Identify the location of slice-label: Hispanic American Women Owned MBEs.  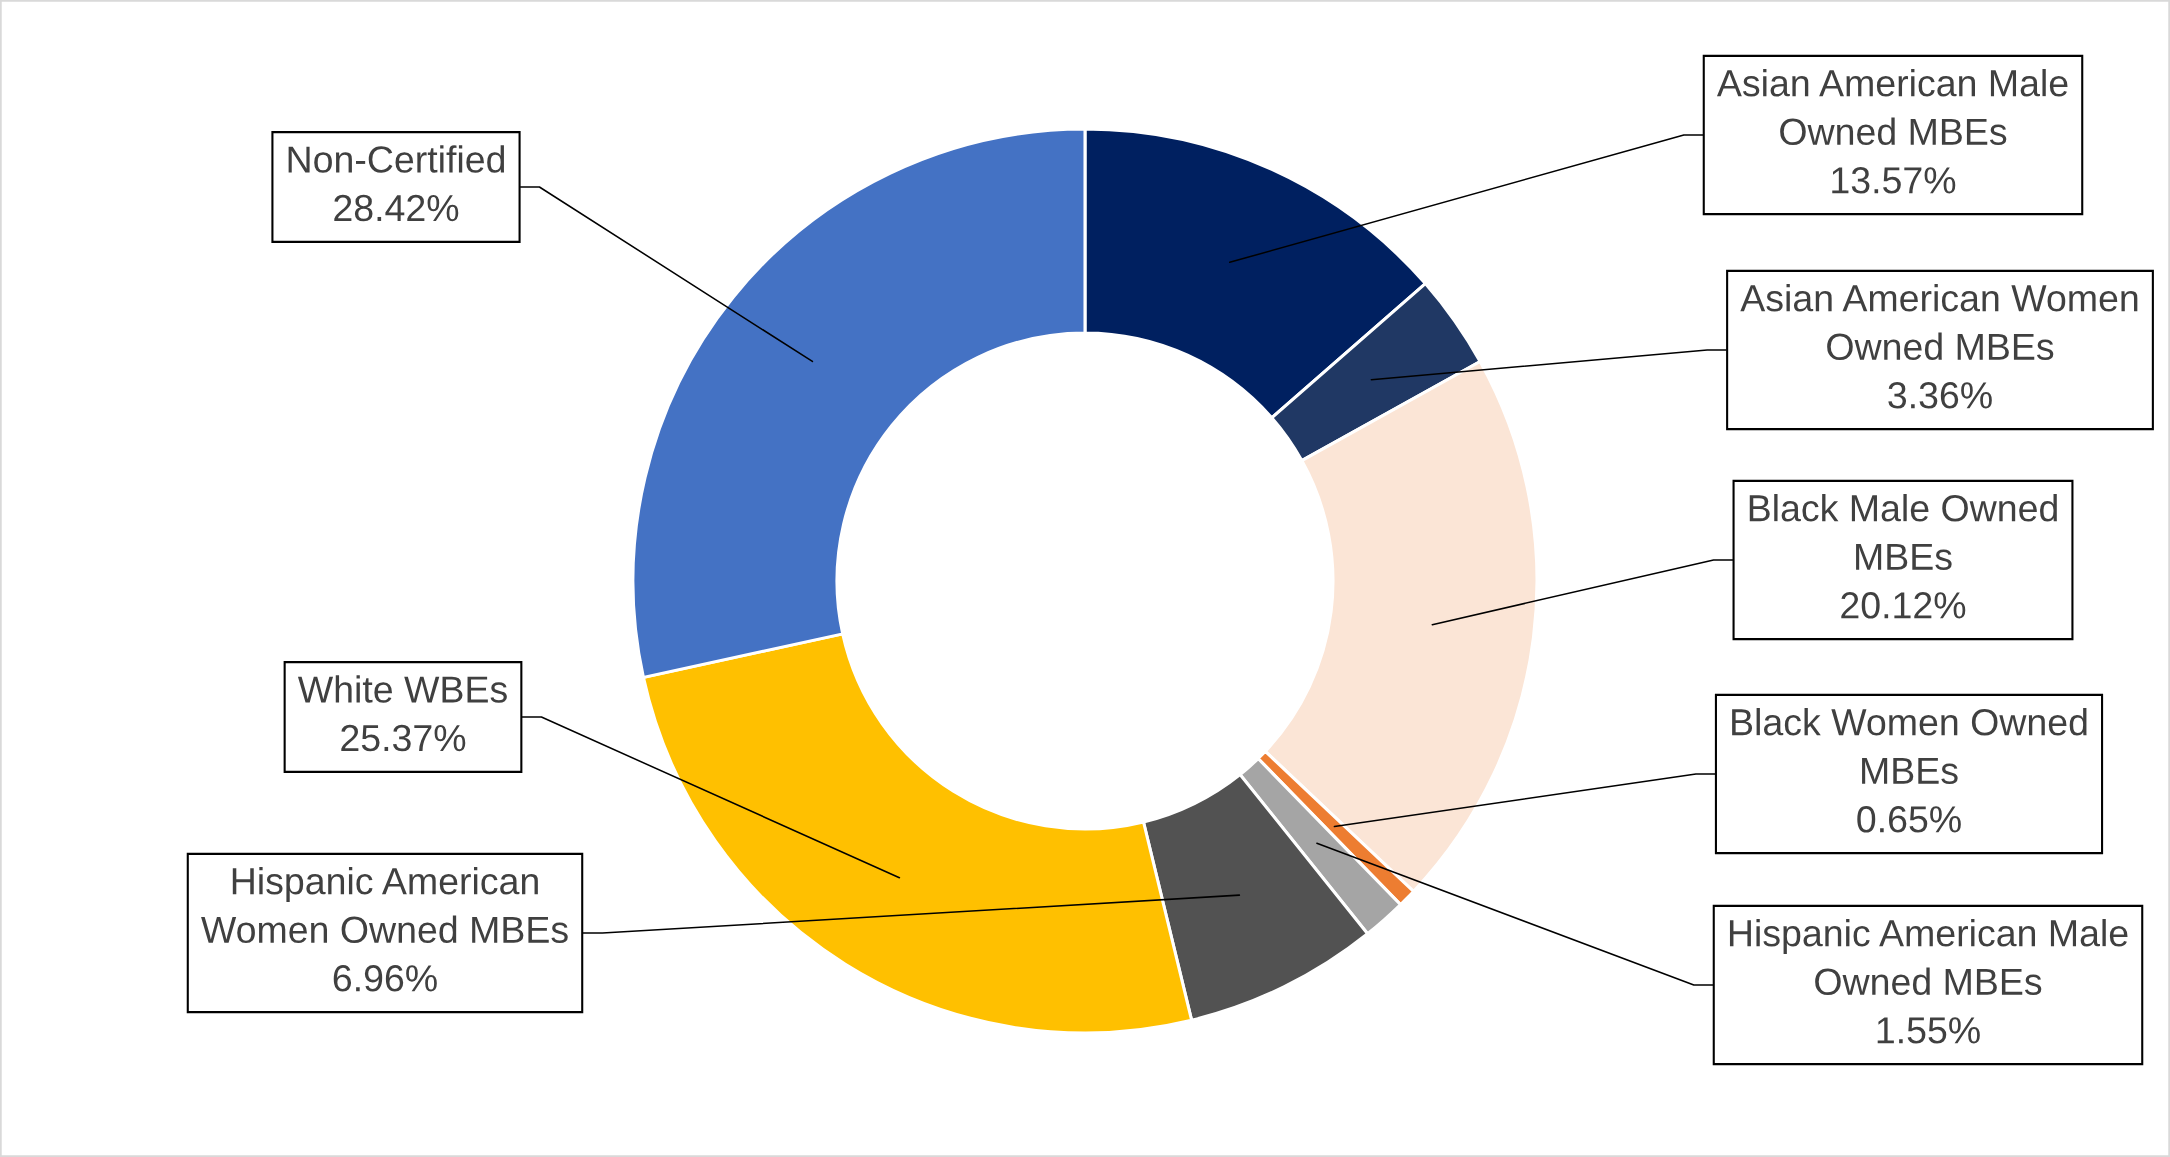
(384, 905).